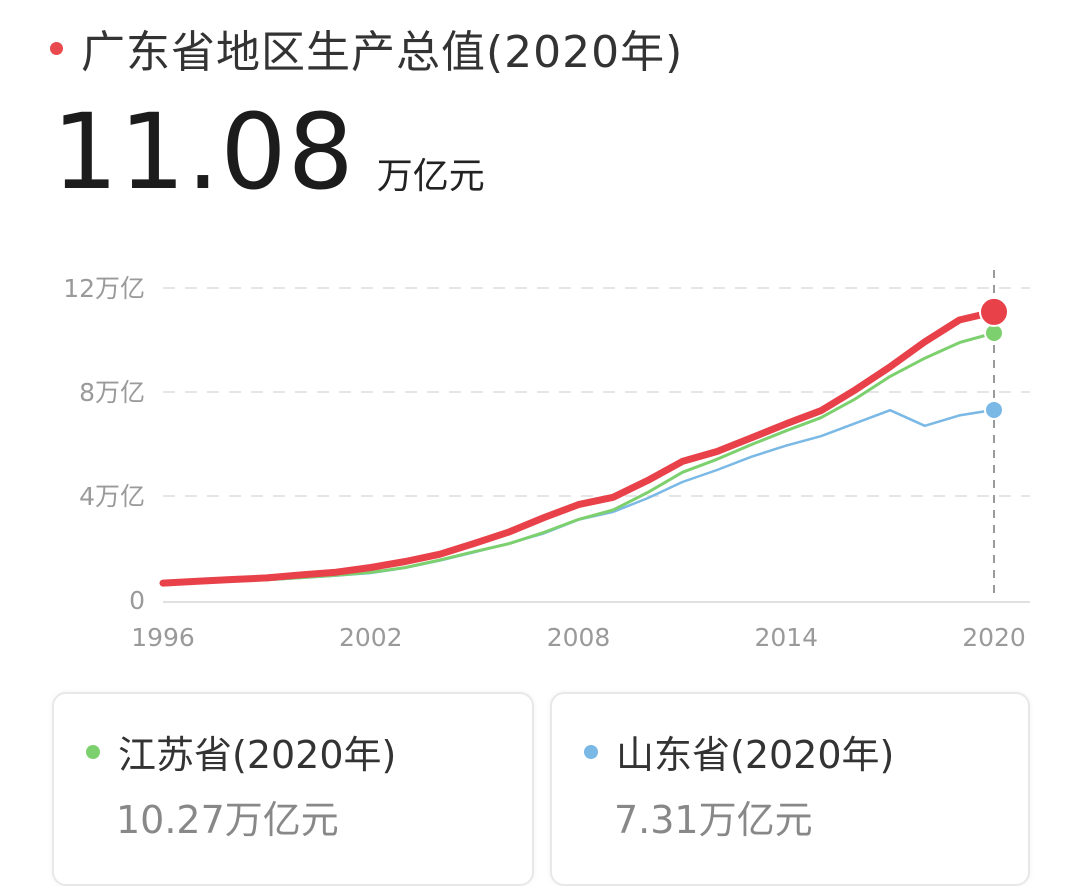  What do you see at coordinates (104, 288) in the screenshot?
I see `y-tick-label: 12万亿` at bounding box center [104, 288].